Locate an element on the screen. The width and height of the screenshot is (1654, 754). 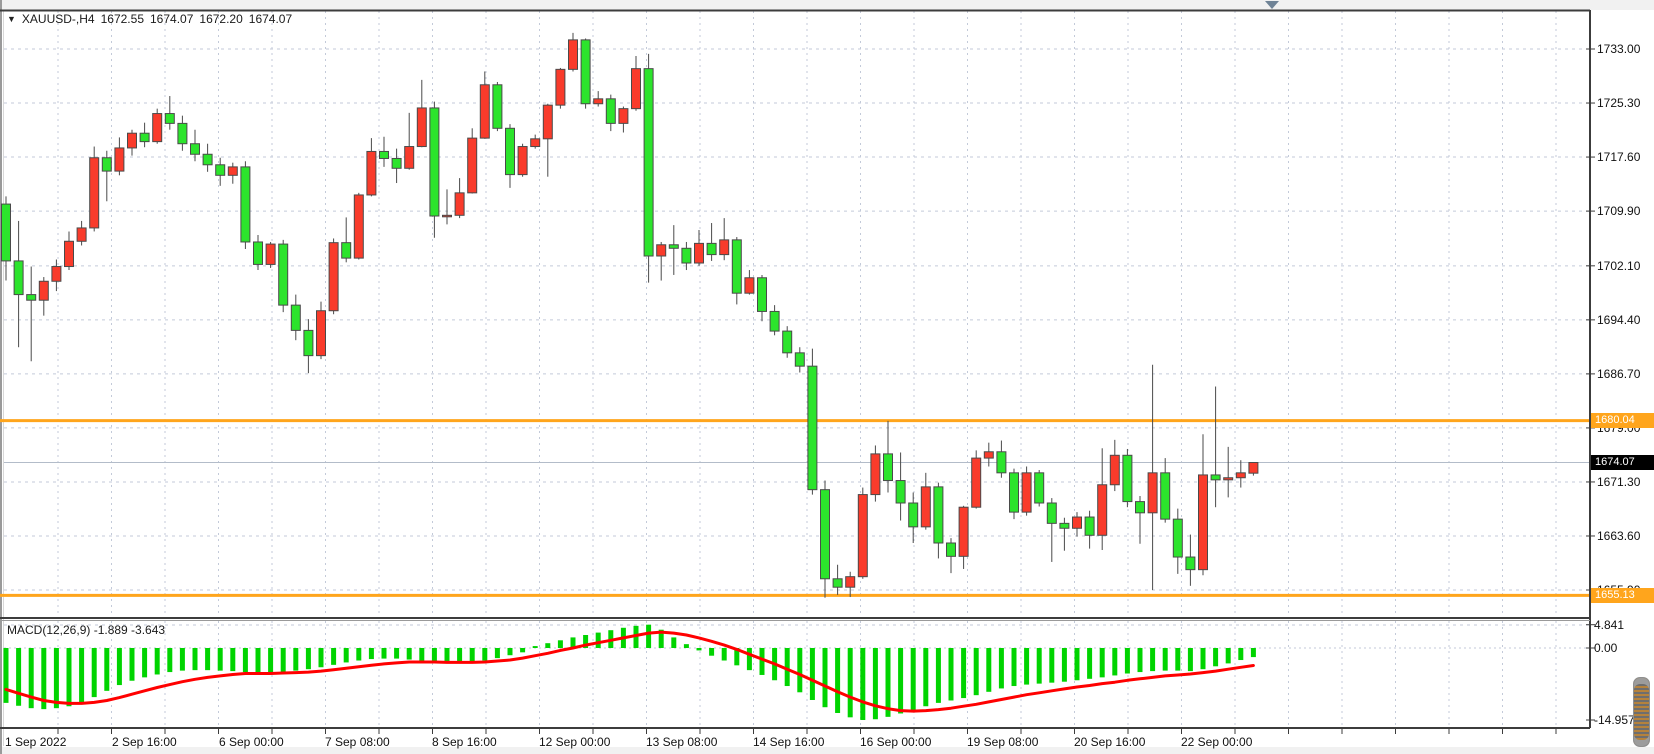
macd-signal-line is located at coordinates (629, 671).